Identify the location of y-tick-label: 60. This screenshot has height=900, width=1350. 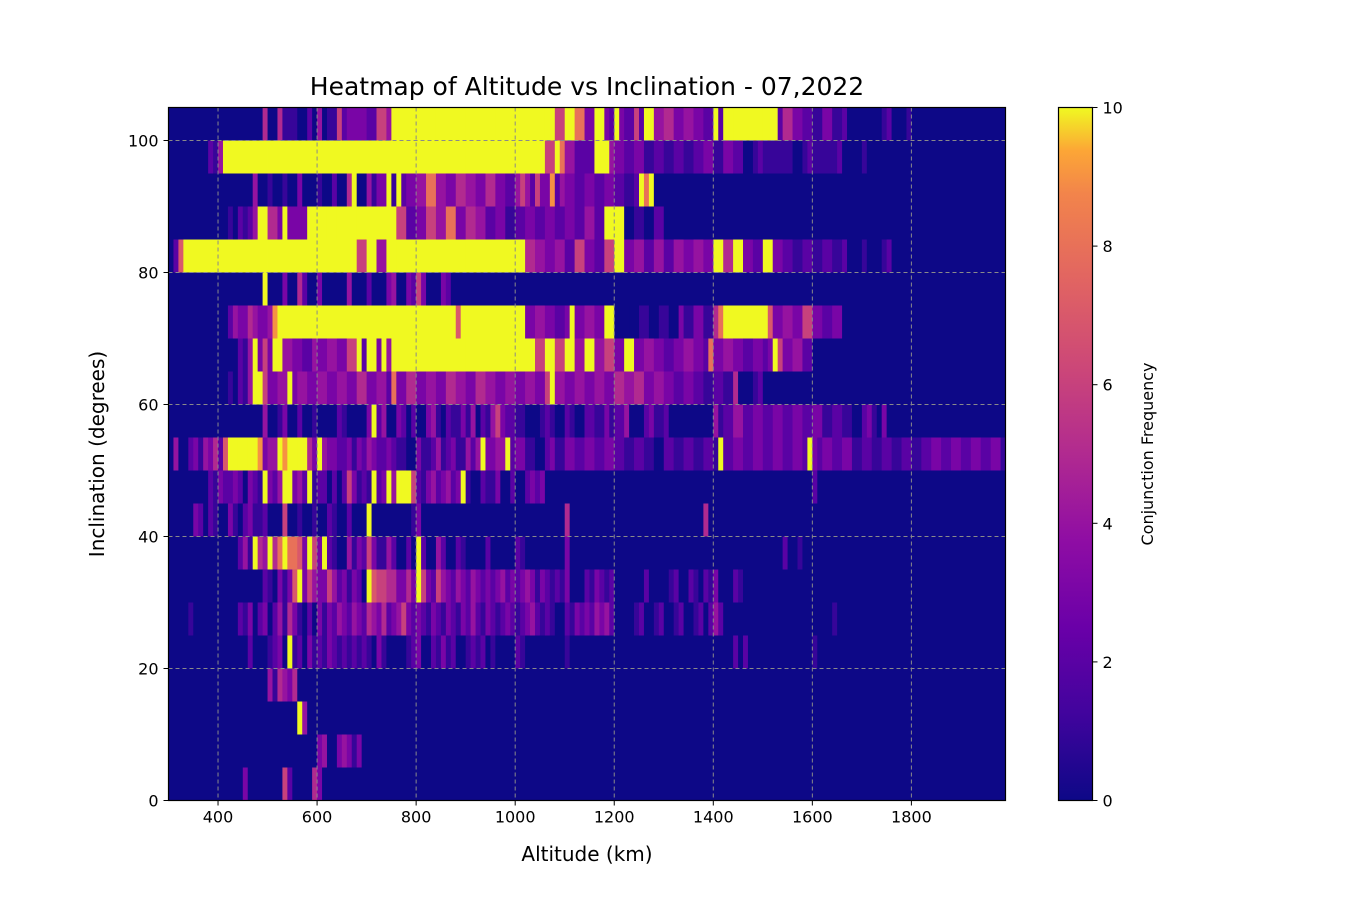
(148, 405).